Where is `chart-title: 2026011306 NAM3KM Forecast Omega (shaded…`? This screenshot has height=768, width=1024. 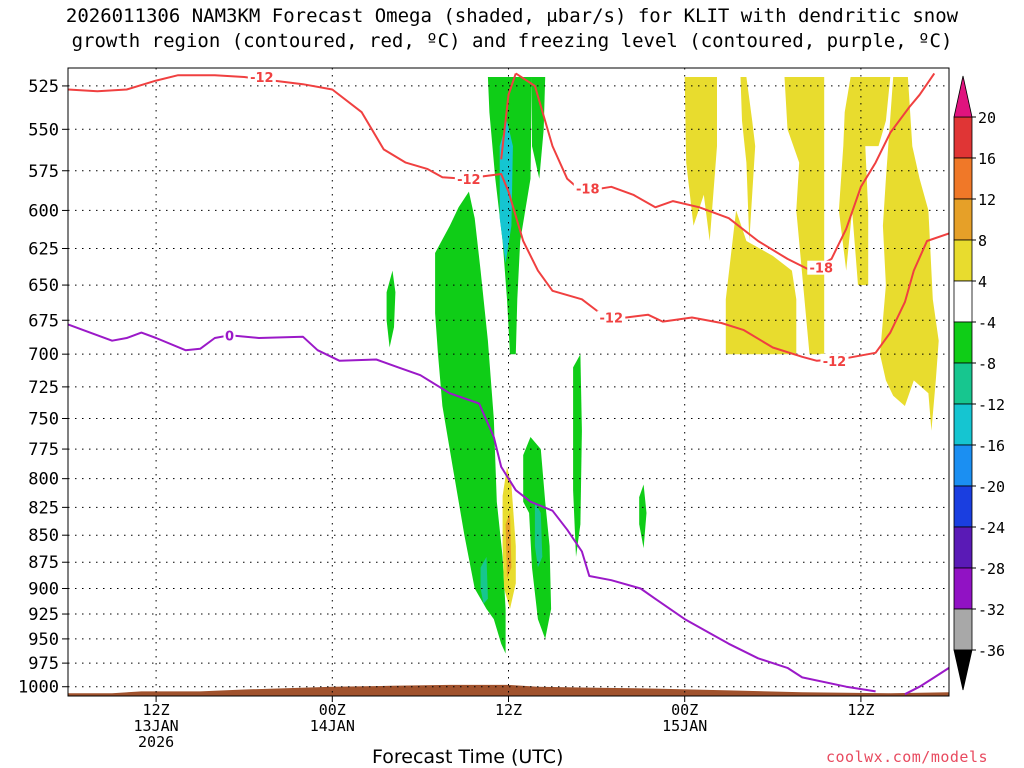
chart-title: 2026011306 NAM3KM Forecast Omega (shaded… is located at coordinates (512, 28).